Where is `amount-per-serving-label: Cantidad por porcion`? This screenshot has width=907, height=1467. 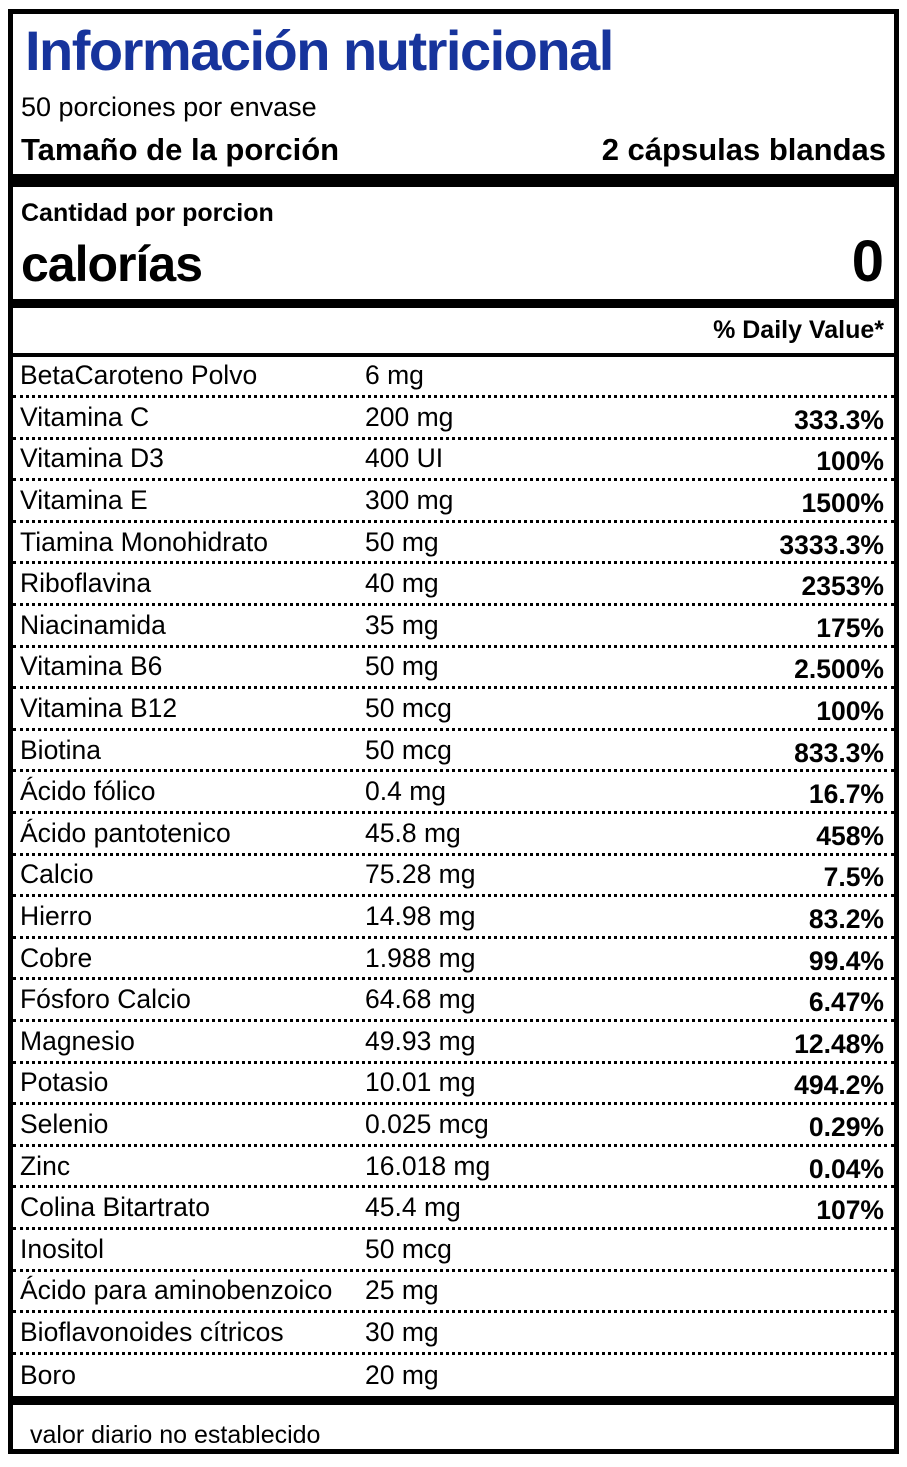 amount-per-serving-label: Cantidad por porcion is located at coordinates (147, 212).